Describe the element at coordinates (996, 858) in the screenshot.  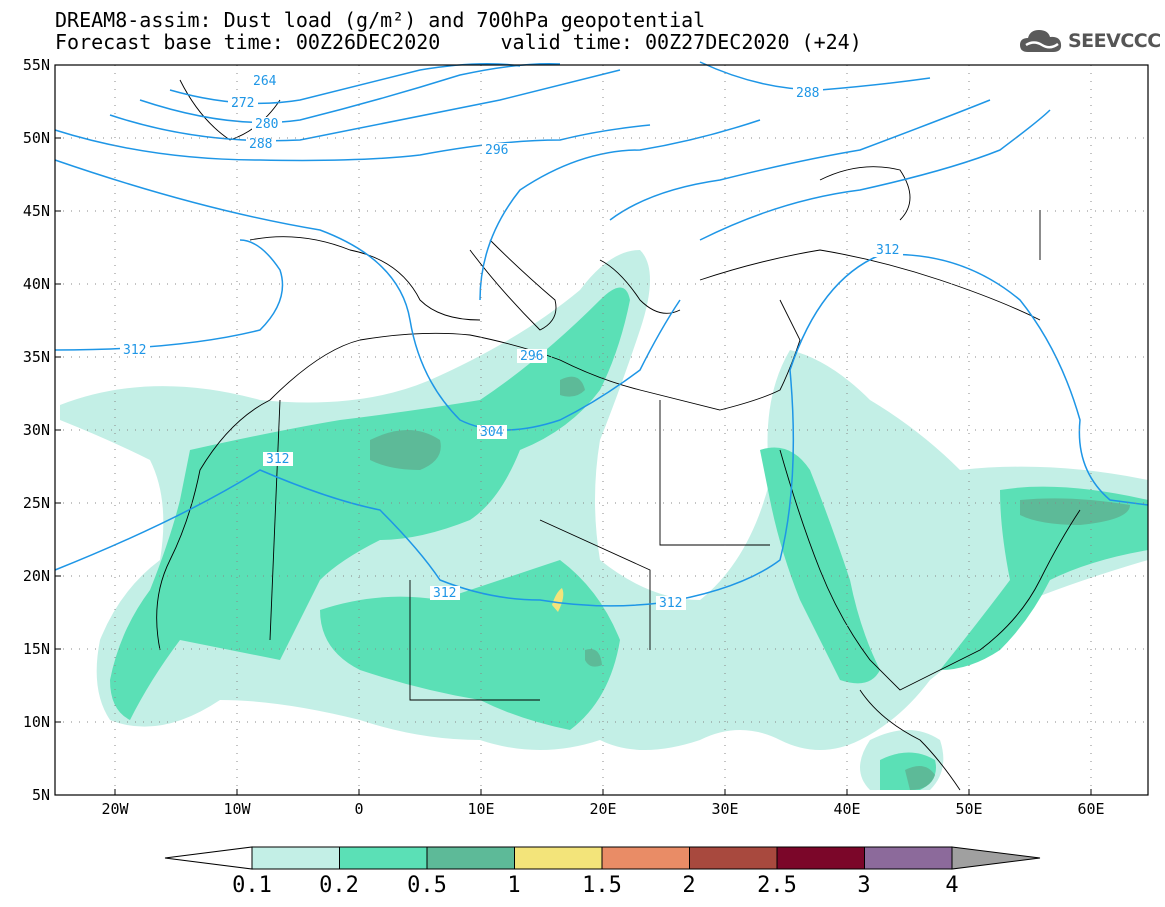
I see `colorbar-over-arrow` at that location.